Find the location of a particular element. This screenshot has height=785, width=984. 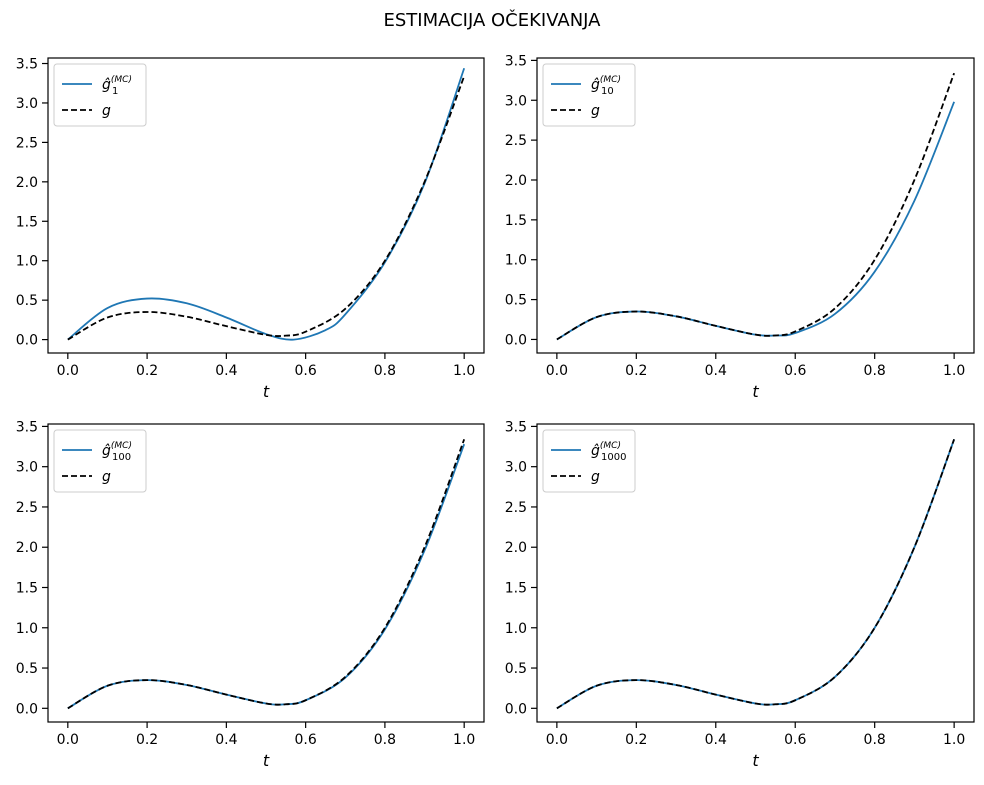

mc-estimate-line is located at coordinates (755, 221).